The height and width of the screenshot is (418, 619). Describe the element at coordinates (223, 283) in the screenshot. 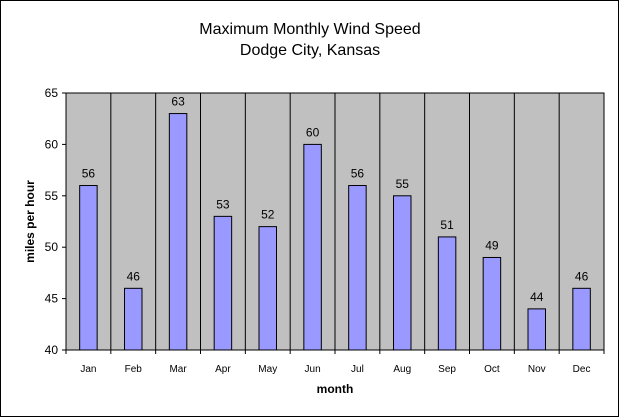

I see `bar-apr` at that location.